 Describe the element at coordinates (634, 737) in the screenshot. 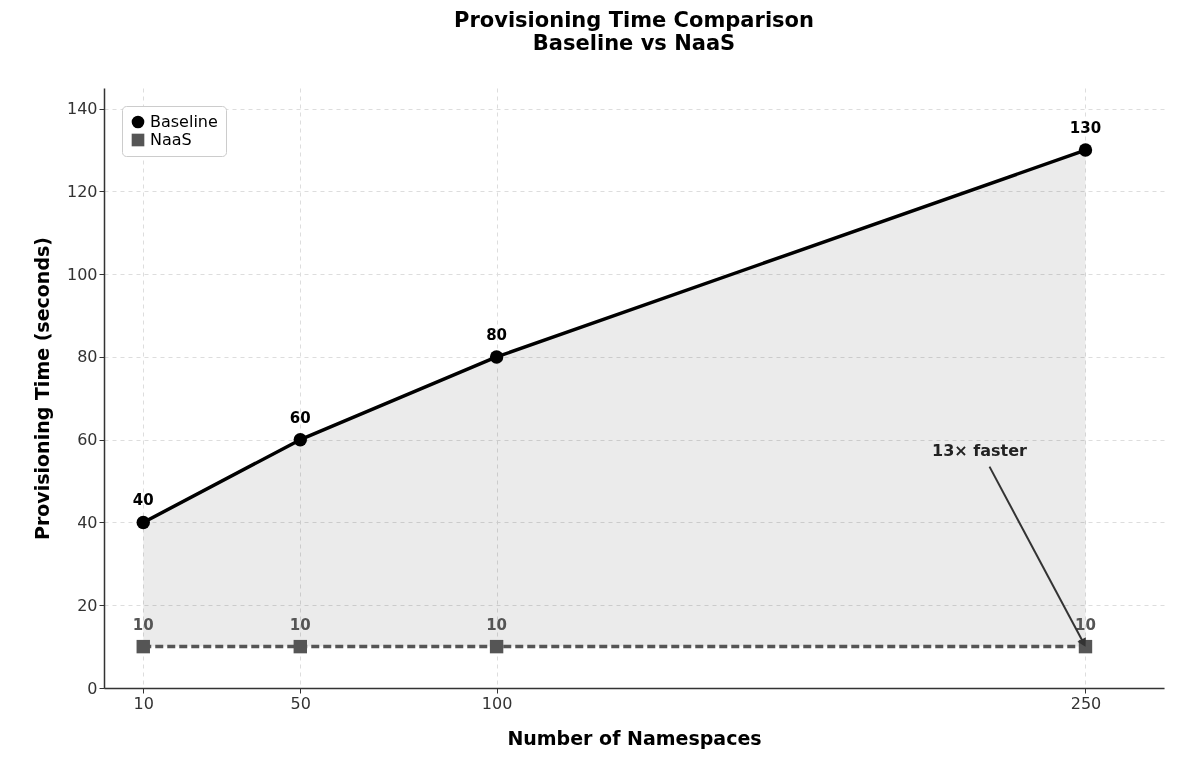

I see `x-axis-title: Number of Namespaces` at that location.